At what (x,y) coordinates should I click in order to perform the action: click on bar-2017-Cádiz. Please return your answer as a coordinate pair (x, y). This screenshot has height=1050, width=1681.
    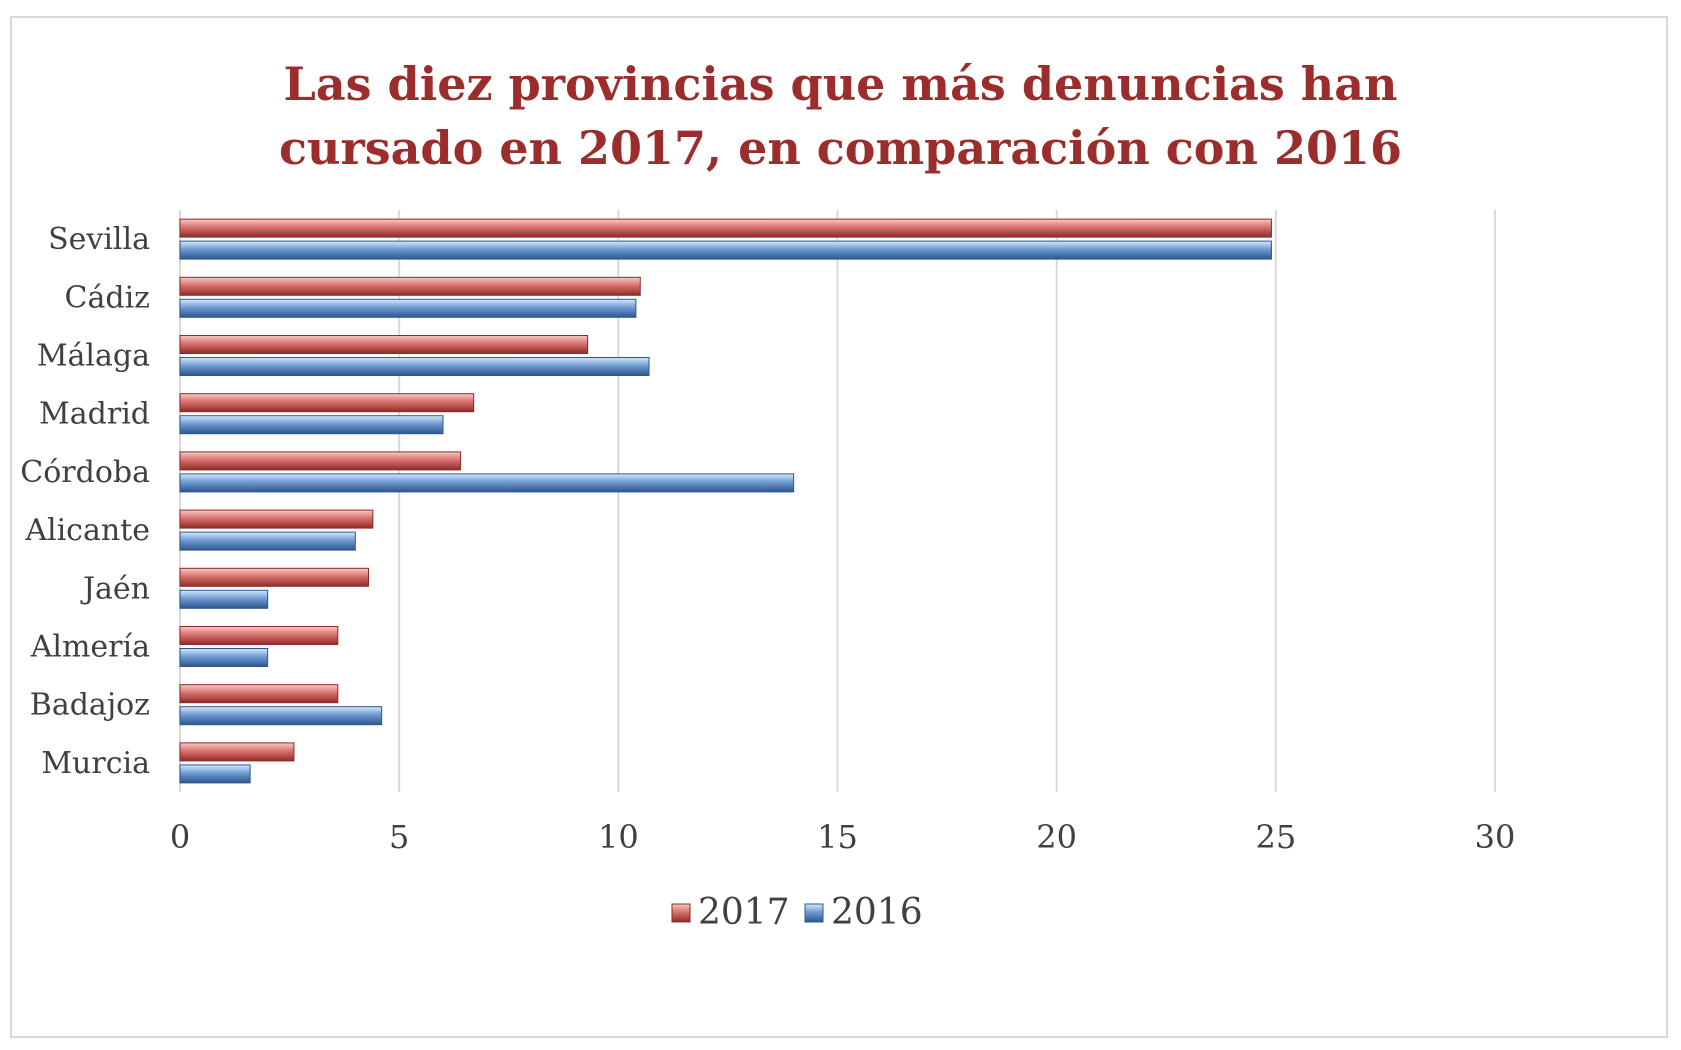
    Looking at the image, I should click on (410, 286).